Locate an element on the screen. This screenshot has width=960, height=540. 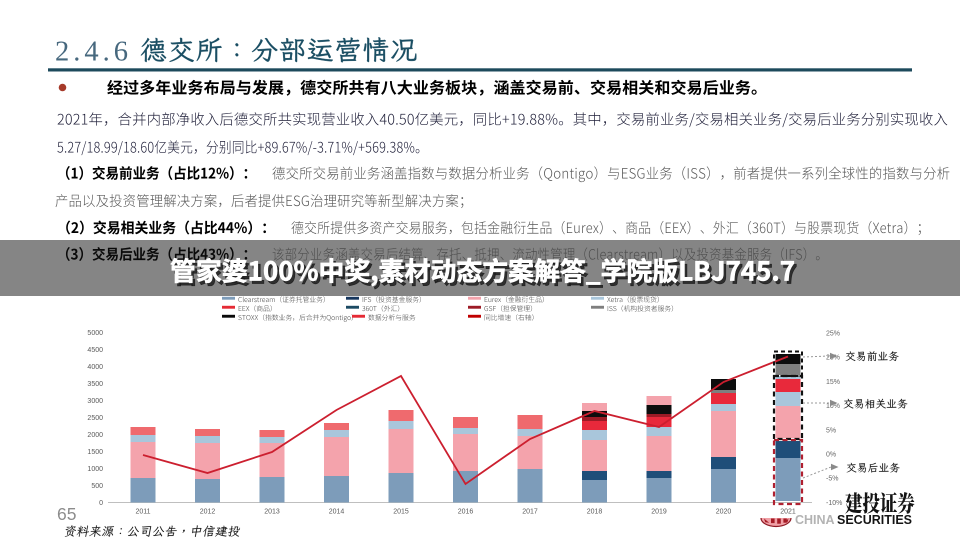
svg-text: 2018 is located at coordinates (595, 512).